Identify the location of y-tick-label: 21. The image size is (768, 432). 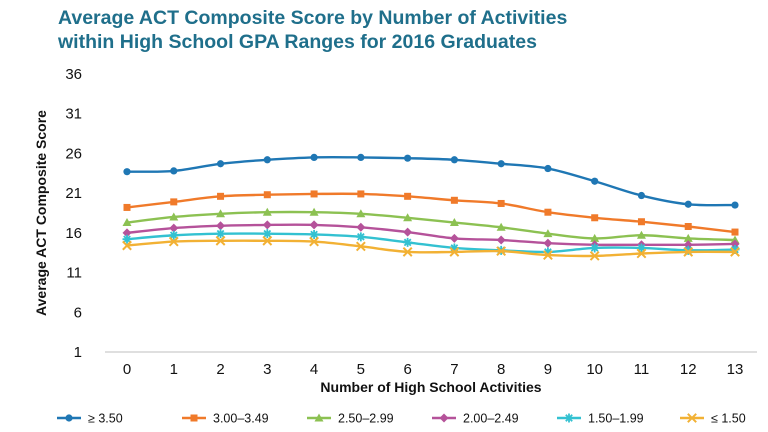
(73, 193).